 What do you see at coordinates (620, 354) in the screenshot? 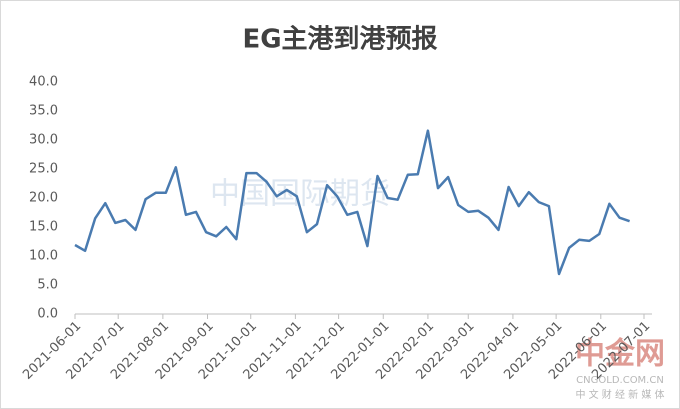
I see `watermark: 中金网` at bounding box center [620, 354].